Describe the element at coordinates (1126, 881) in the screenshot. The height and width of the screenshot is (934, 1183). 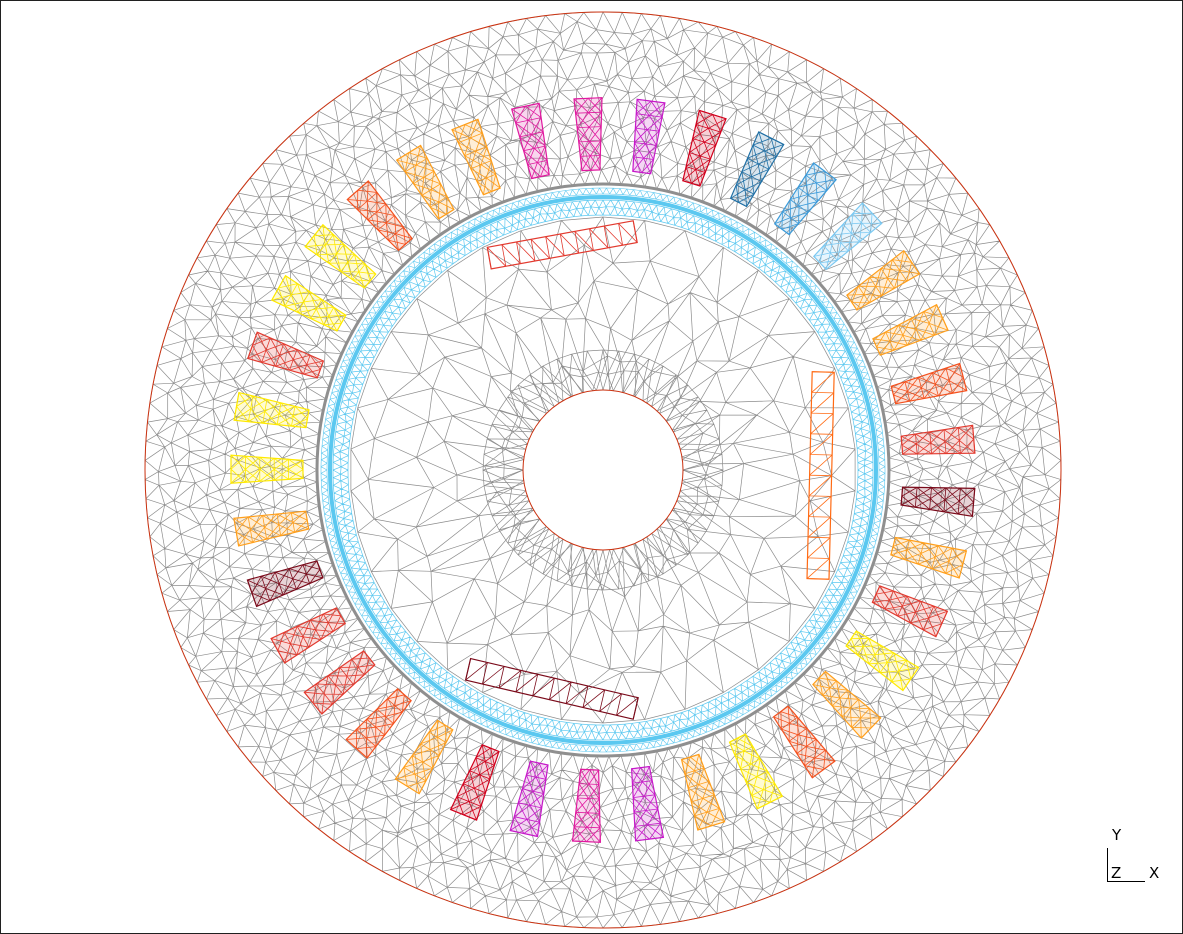
I see `triad-x-axis-line` at that location.